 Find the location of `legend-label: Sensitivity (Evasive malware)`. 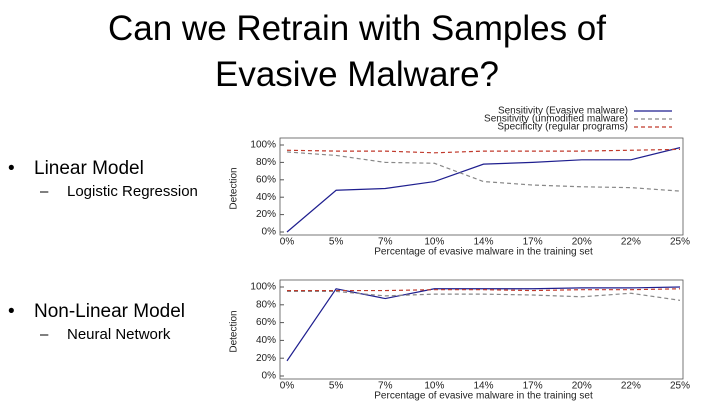

legend-label: Sensitivity (Evasive malware) is located at coordinates (563, 111).